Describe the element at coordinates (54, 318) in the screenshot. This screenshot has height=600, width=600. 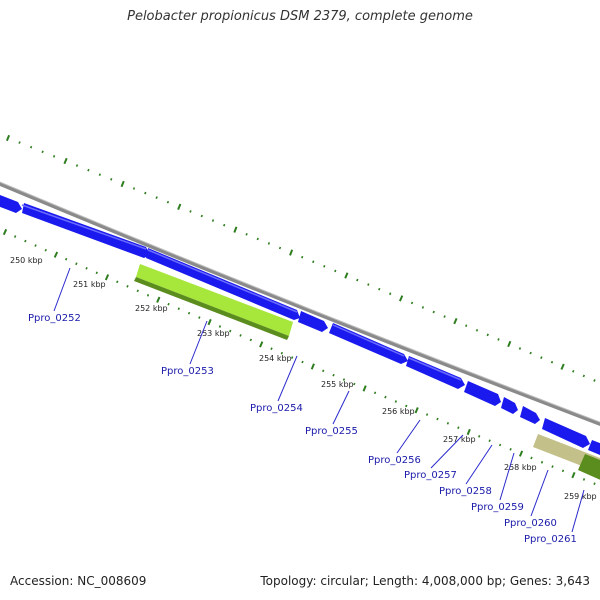
I see `gene-label: Ppro_0252` at that location.